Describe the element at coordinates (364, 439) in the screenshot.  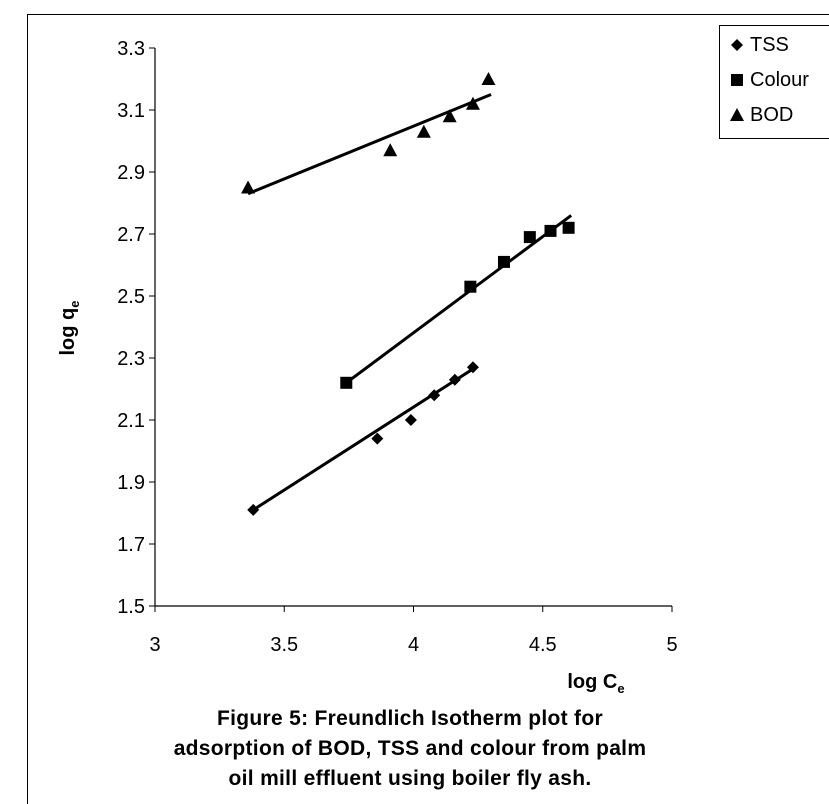
I see `trendline-tss` at that location.